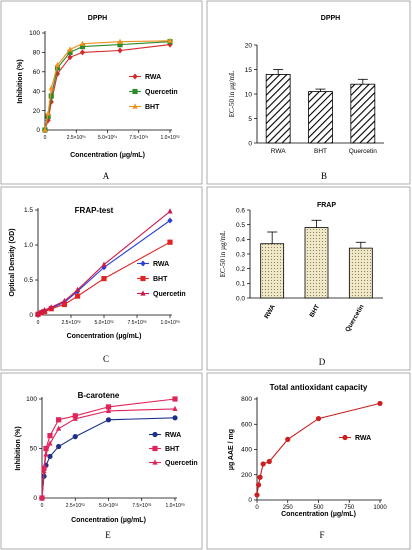 The image size is (412, 550). I want to click on chart-a-title: DPPH, so click(97, 18).